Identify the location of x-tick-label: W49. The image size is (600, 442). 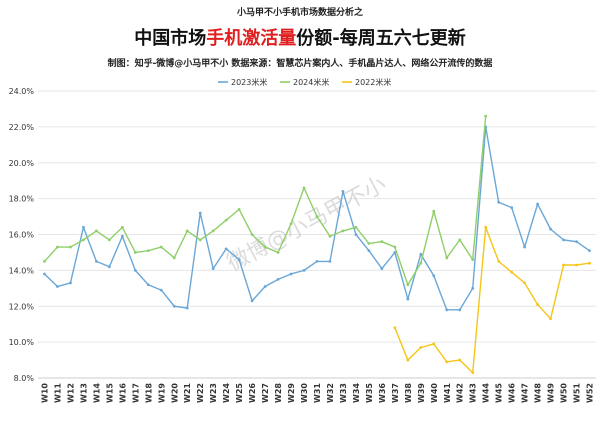
(551, 393).